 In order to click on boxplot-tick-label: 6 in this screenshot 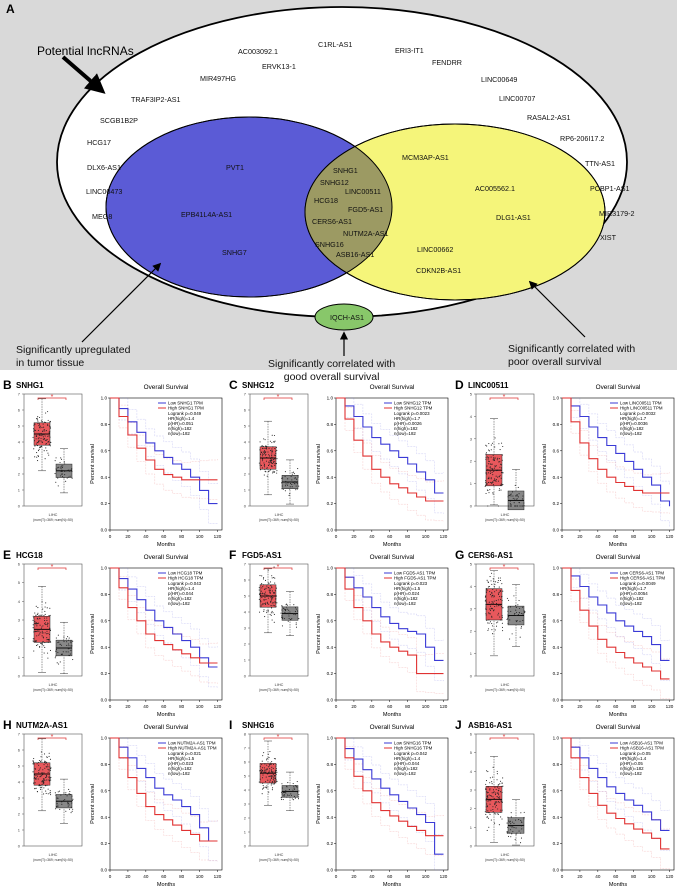, I will do `click(19, 564)`.